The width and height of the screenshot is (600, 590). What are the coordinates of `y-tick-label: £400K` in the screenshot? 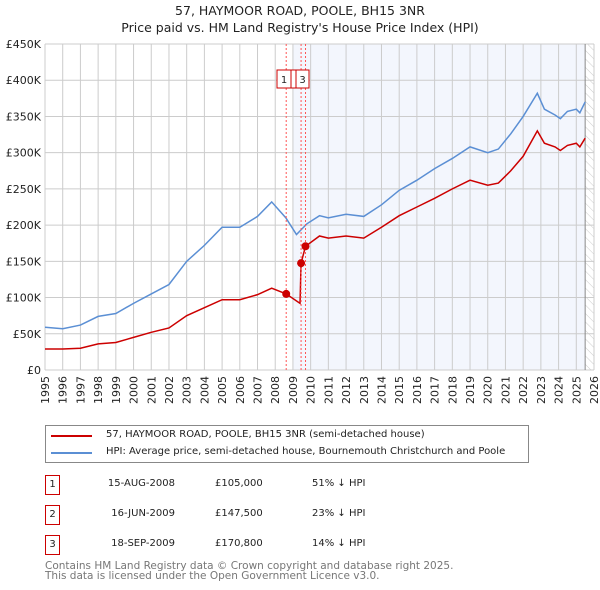 It's located at (24, 80).